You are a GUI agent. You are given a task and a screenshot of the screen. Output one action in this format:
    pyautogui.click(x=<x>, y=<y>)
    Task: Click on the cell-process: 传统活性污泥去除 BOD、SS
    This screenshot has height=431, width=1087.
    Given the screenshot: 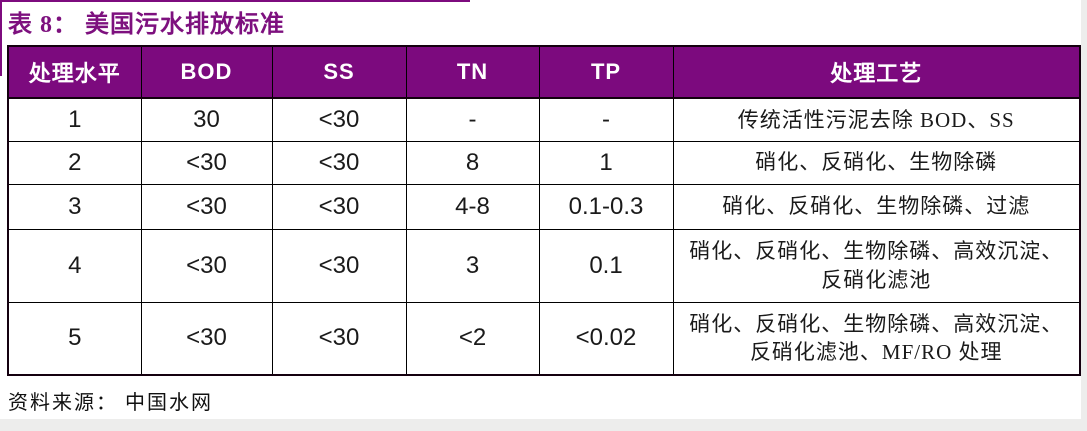 What is the action you would take?
    pyautogui.click(x=876, y=119)
    